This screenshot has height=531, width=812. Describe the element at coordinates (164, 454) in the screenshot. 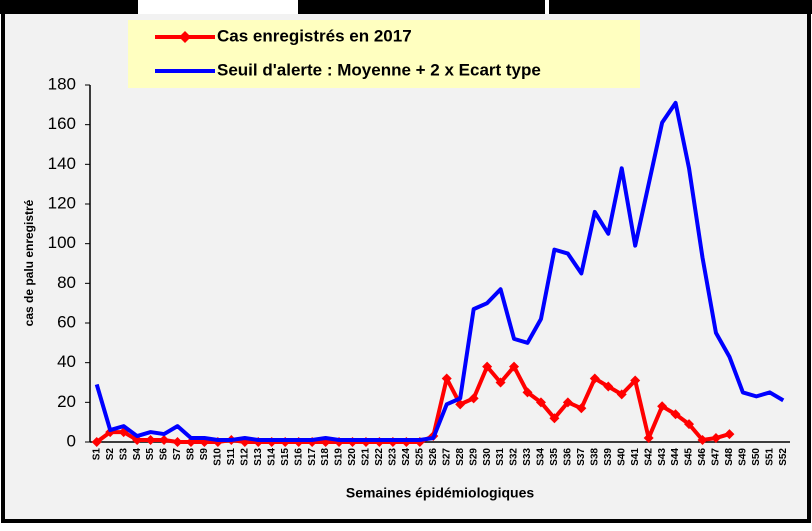

I see `x-tick-label: S6` at that location.